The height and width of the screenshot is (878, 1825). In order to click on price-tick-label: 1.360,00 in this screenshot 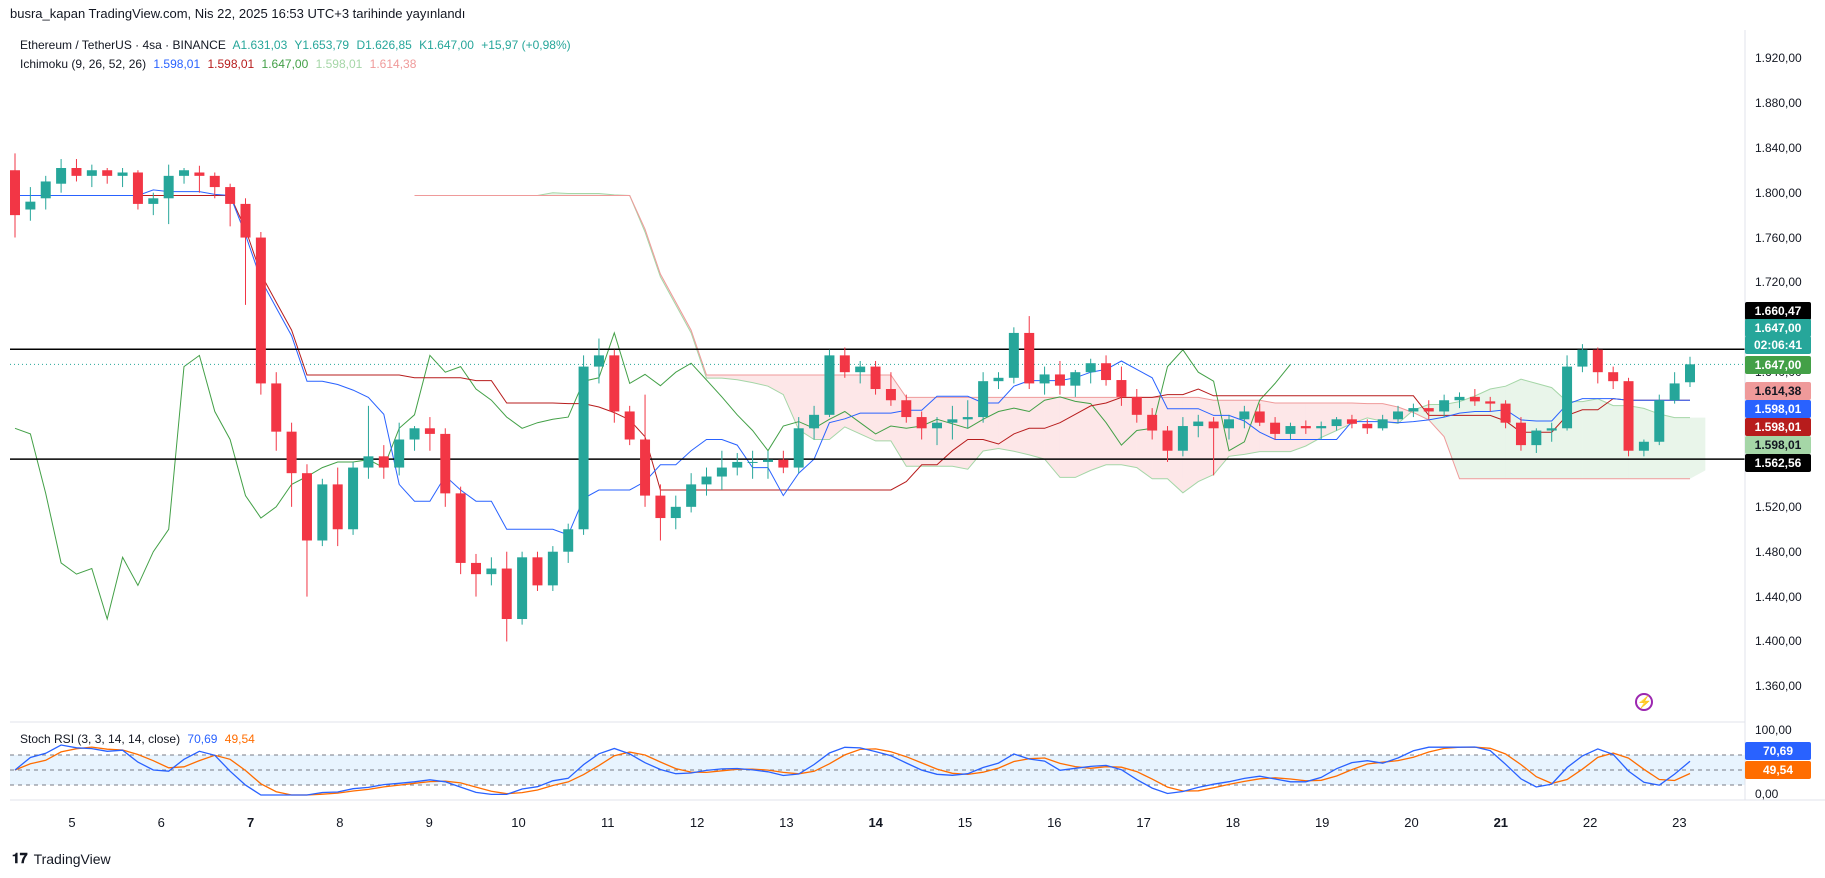, I will do `click(1778, 686)`.